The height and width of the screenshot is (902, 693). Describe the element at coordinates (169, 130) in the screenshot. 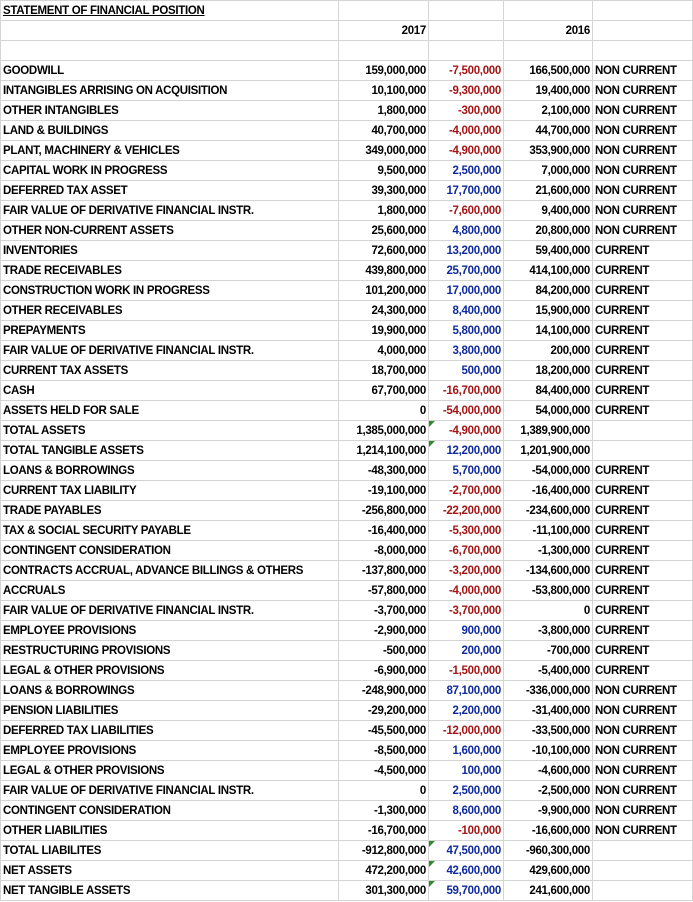

I see `row-label-cell: LAND & BUILDINGS` at that location.